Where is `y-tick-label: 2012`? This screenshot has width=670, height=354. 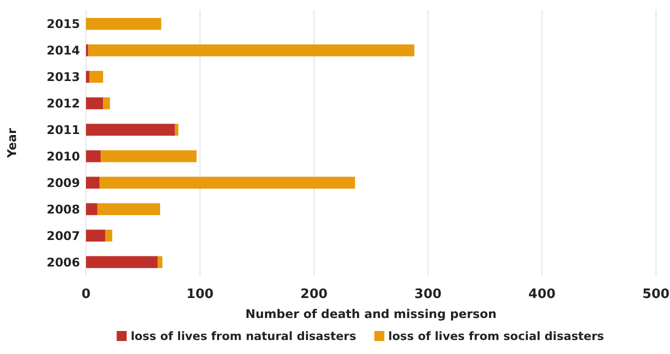 y-tick-label: 2012 is located at coordinates (63, 103).